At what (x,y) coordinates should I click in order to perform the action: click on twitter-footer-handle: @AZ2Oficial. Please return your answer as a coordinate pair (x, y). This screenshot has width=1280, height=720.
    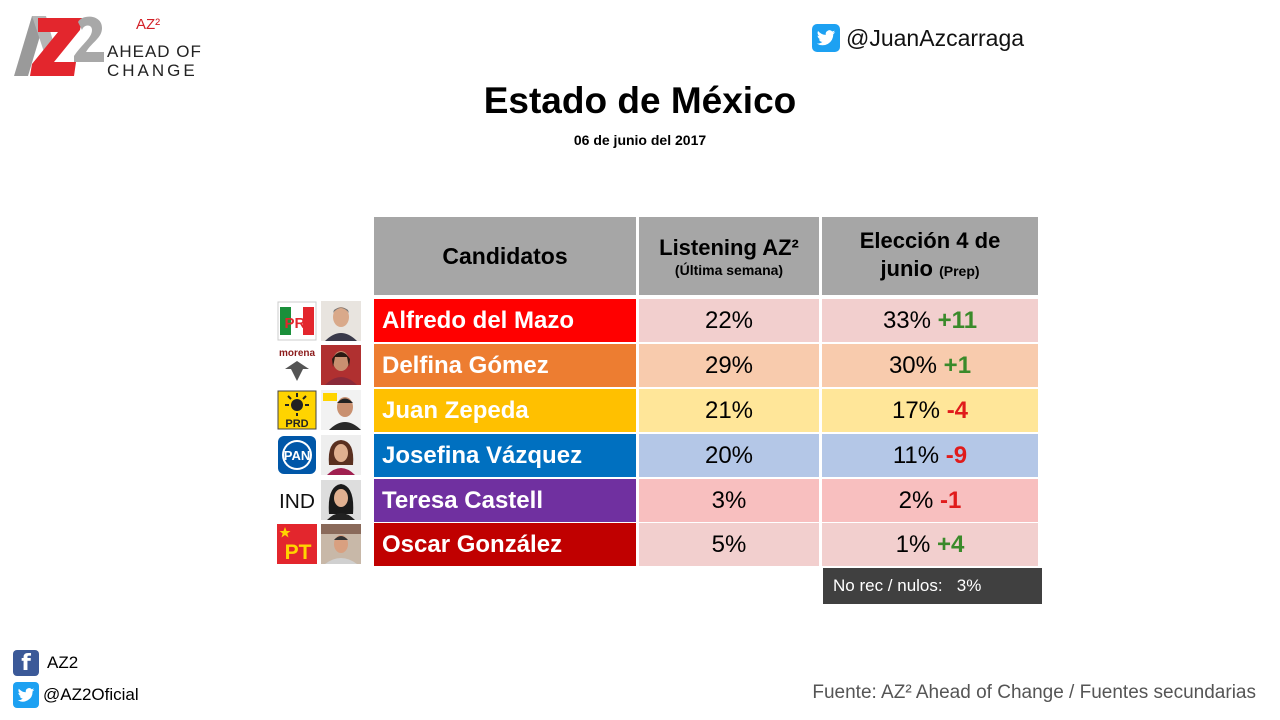
    Looking at the image, I should click on (91, 694).